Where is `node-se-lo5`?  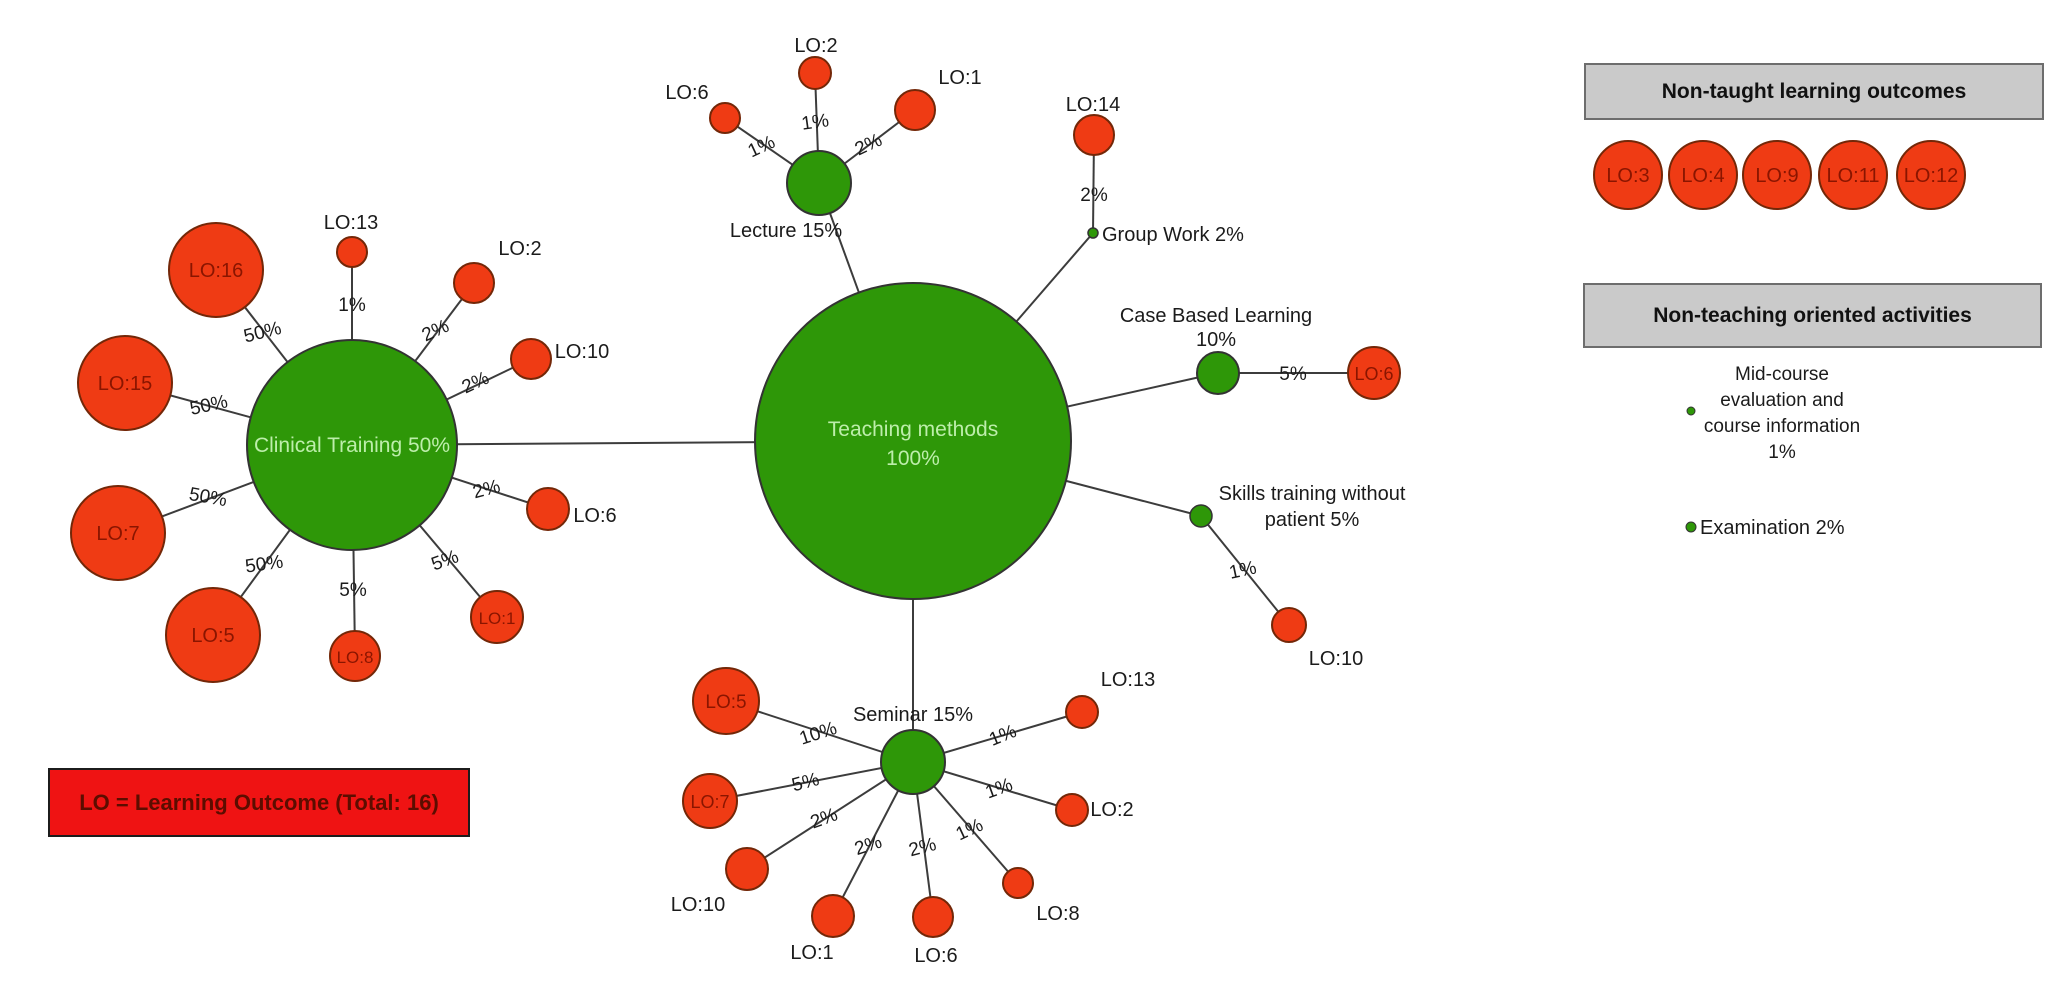
node-se-lo5 is located at coordinates (726, 701).